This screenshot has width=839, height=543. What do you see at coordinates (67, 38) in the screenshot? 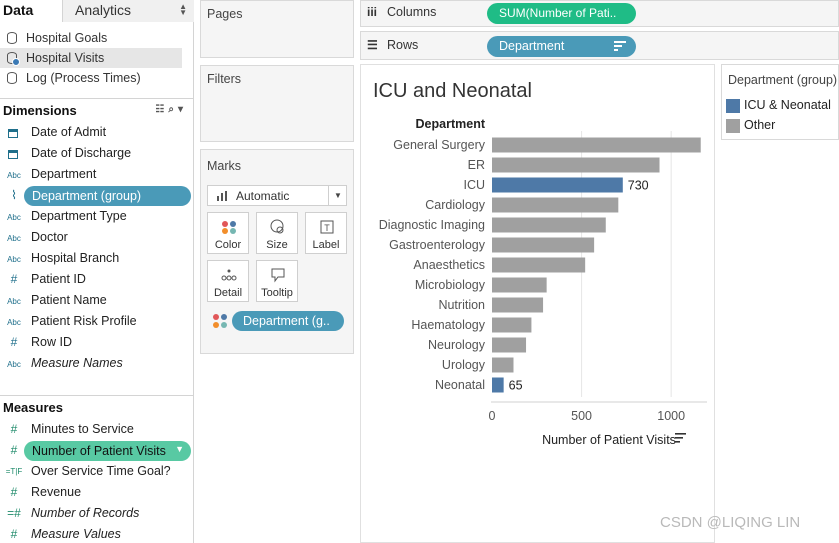
I see `datasource-label: Hospital Goals` at bounding box center [67, 38].